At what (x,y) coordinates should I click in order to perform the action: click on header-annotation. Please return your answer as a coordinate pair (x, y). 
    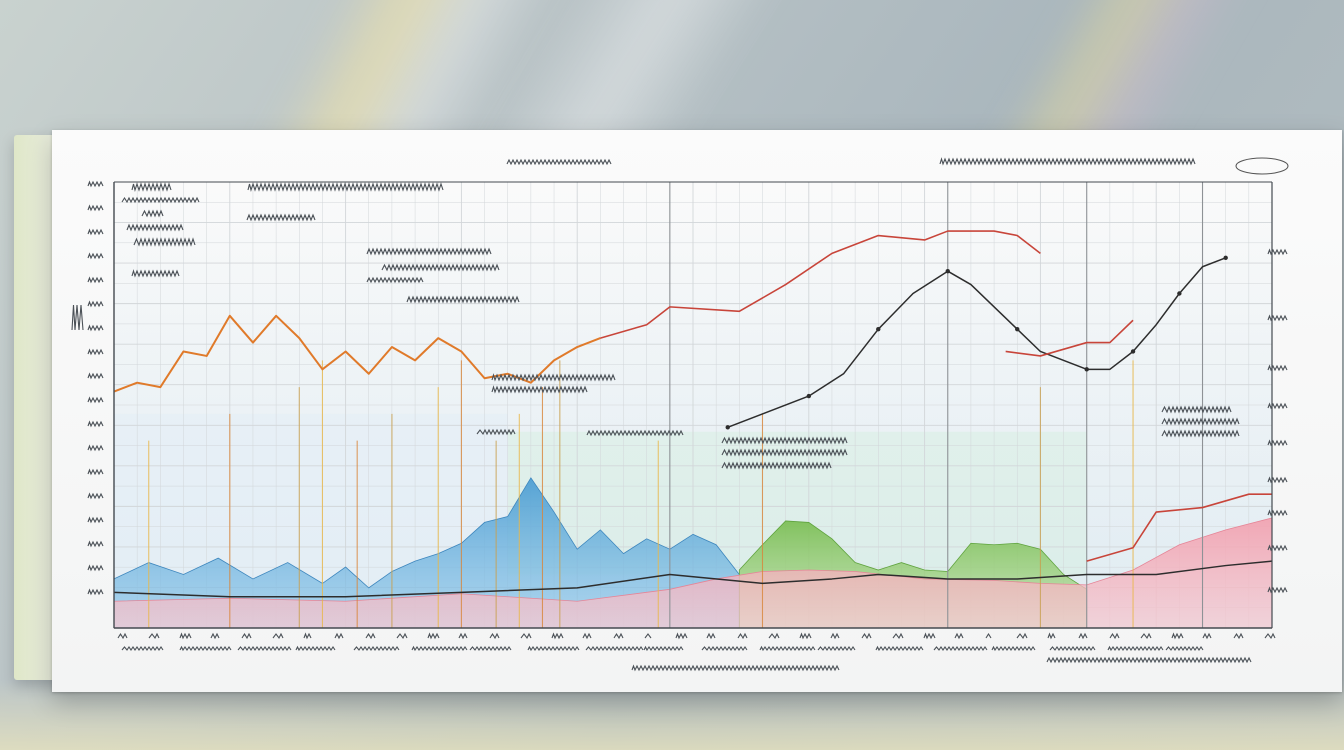
    Looking at the image, I should click on (559, 162).